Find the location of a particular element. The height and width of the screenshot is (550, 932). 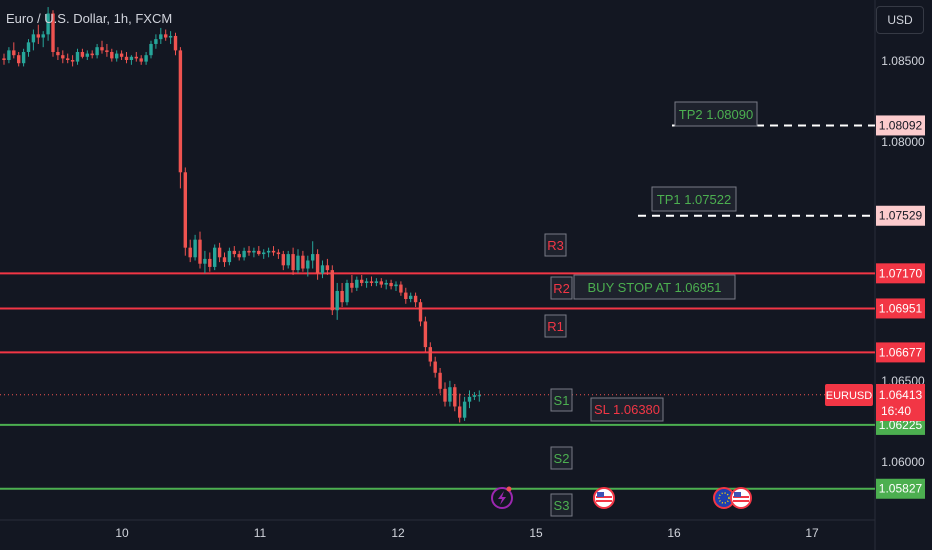

lightning-event-icon is located at coordinates (502, 497).